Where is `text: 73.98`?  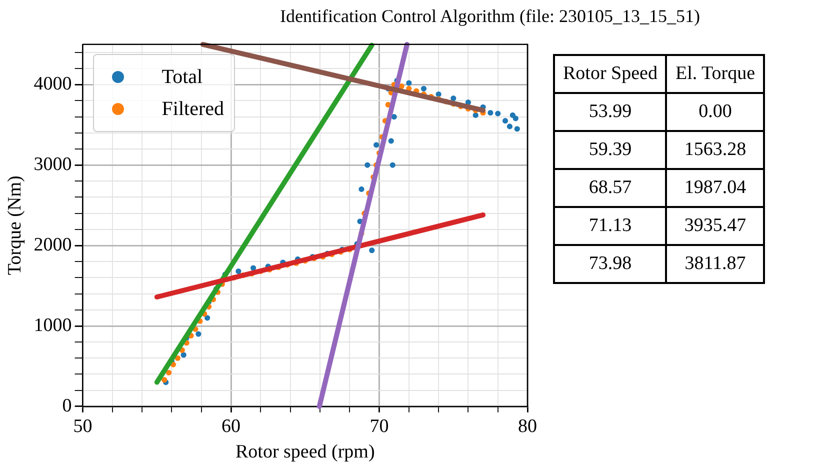 text: 73.98 is located at coordinates (610, 263).